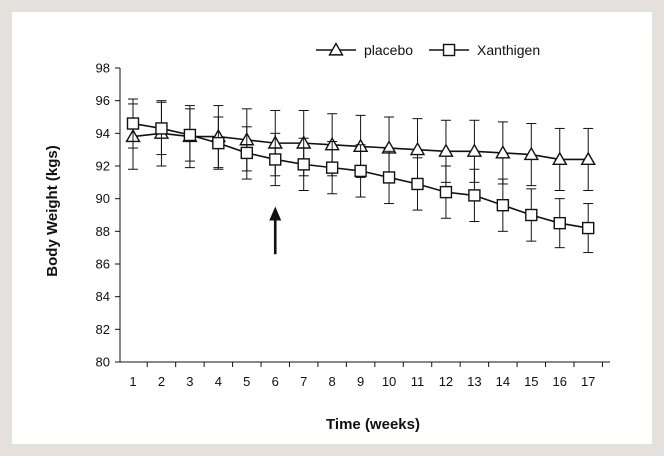 The height and width of the screenshot is (456, 664). What do you see at coordinates (52, 210) in the screenshot?
I see `y-axis-title: Body Weight (kgs)` at bounding box center [52, 210].